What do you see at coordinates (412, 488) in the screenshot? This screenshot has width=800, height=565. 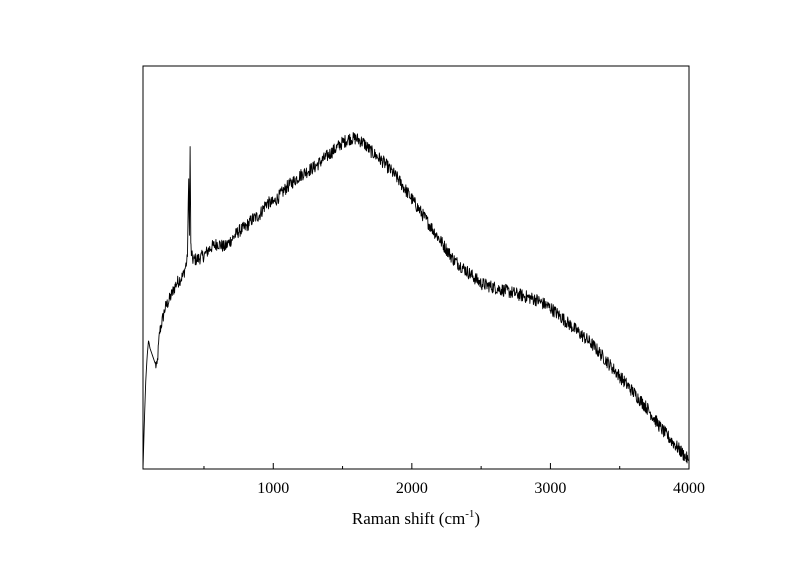 I see `x-tick-label: 2000` at bounding box center [412, 488].